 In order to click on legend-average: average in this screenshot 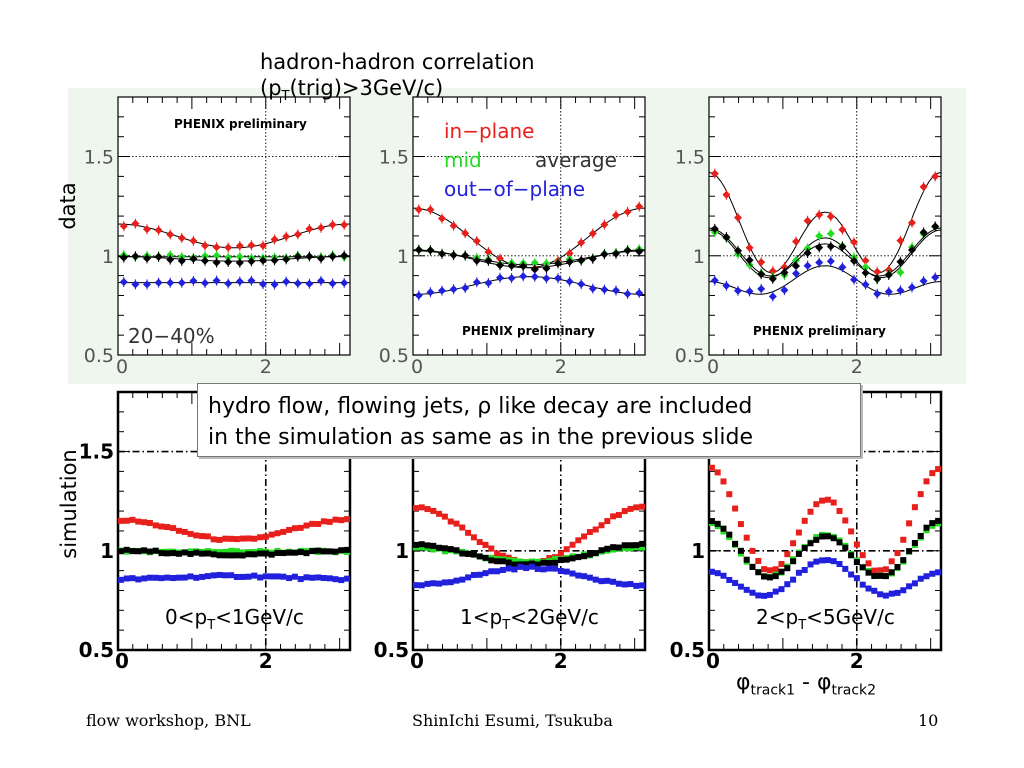, I will do `click(576, 160)`.